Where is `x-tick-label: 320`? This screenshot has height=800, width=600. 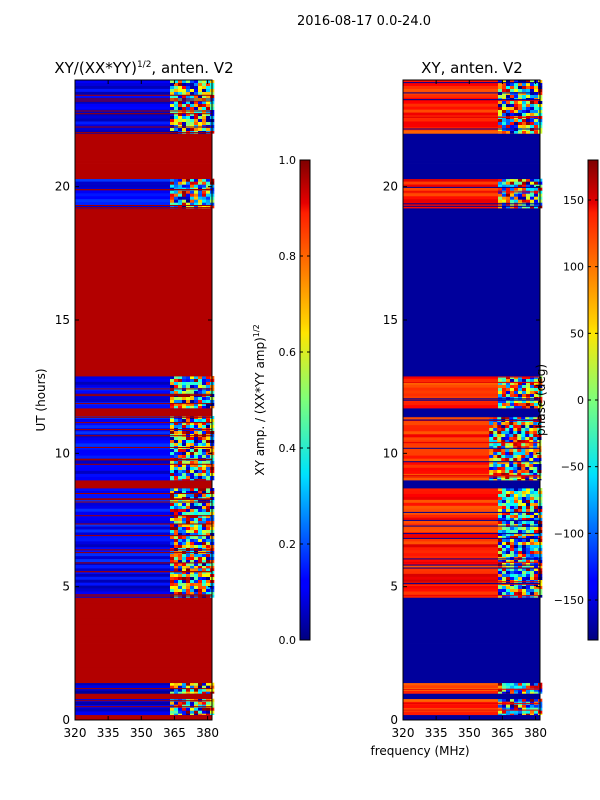 x-tick-label: 320 is located at coordinates (75, 733).